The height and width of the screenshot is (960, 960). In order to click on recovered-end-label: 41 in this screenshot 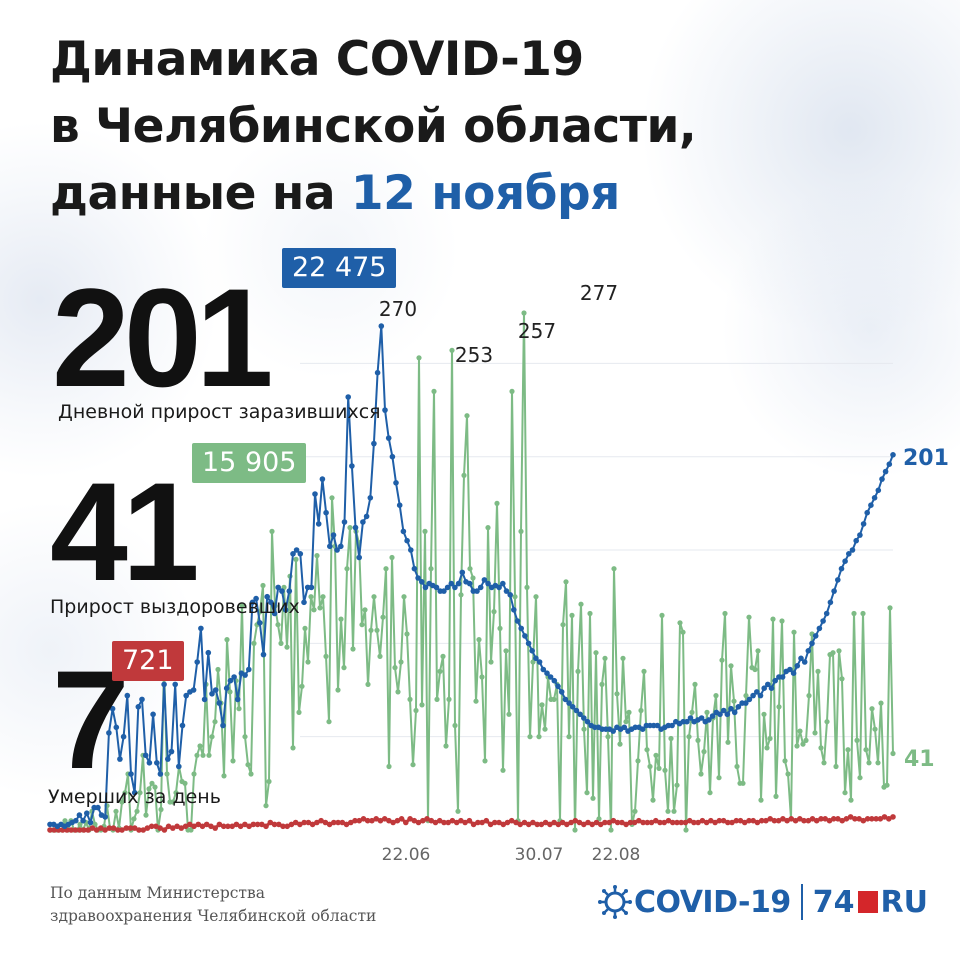, I will do `click(919, 759)`.